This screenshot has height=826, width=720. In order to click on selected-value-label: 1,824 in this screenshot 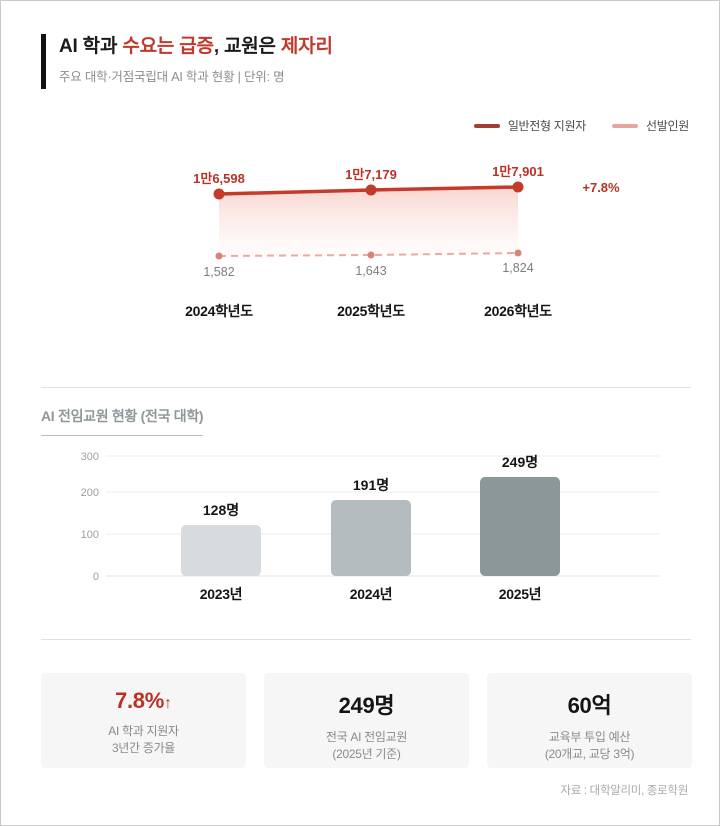, I will do `click(517, 268)`.